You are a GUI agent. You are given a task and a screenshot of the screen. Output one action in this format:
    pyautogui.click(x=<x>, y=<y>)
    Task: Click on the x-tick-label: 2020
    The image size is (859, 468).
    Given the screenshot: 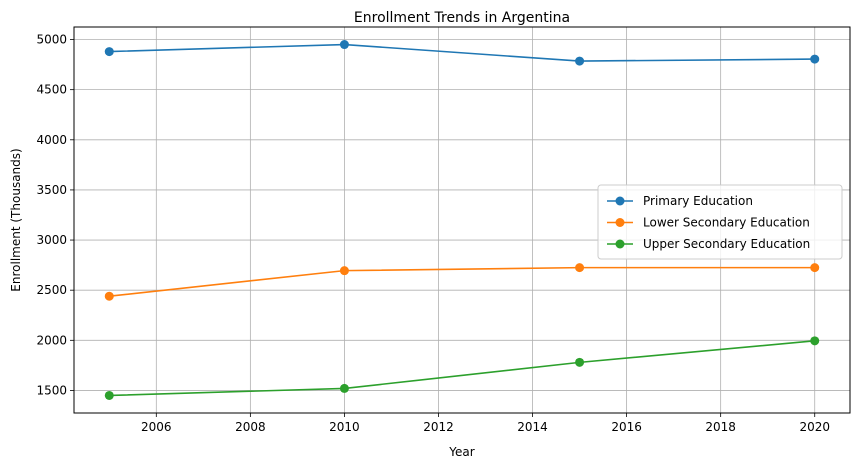 What is the action you would take?
    pyautogui.click(x=814, y=427)
    